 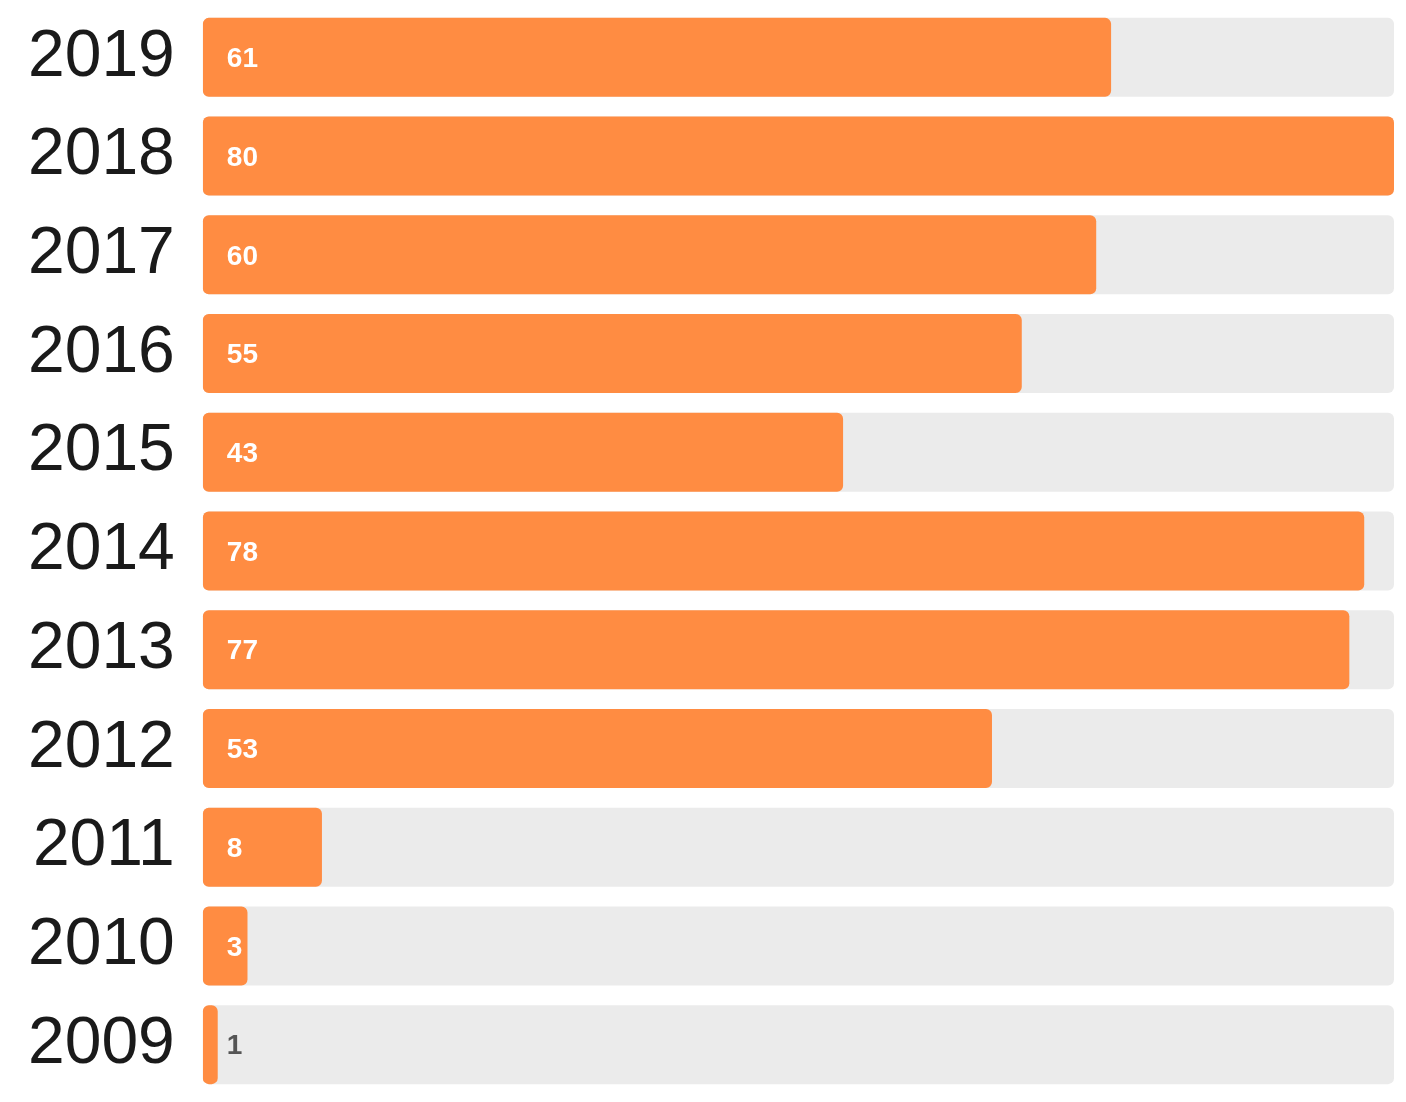 What do you see at coordinates (242, 58) in the screenshot?
I see `data-label: 61` at bounding box center [242, 58].